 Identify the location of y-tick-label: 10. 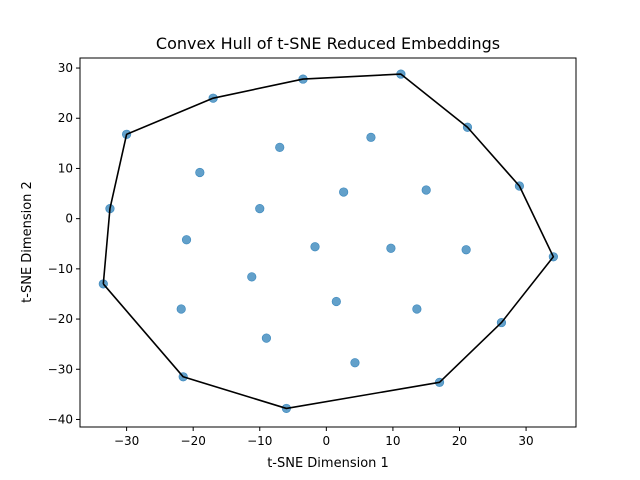
(65, 168).